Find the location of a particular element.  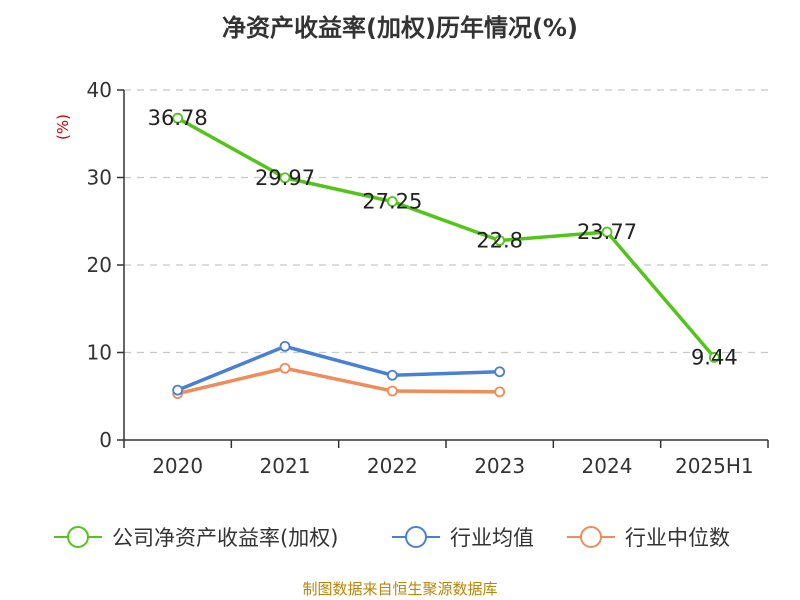

data-label: 29.97 is located at coordinates (285, 178).